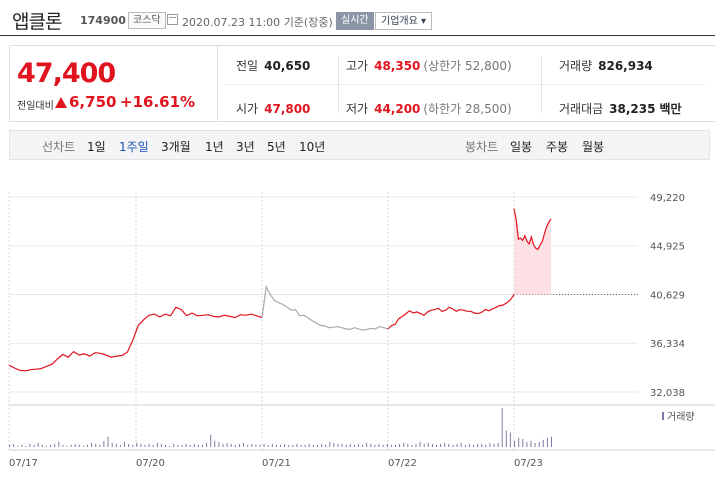  I want to click on tab-3y: 3년, so click(245, 147).